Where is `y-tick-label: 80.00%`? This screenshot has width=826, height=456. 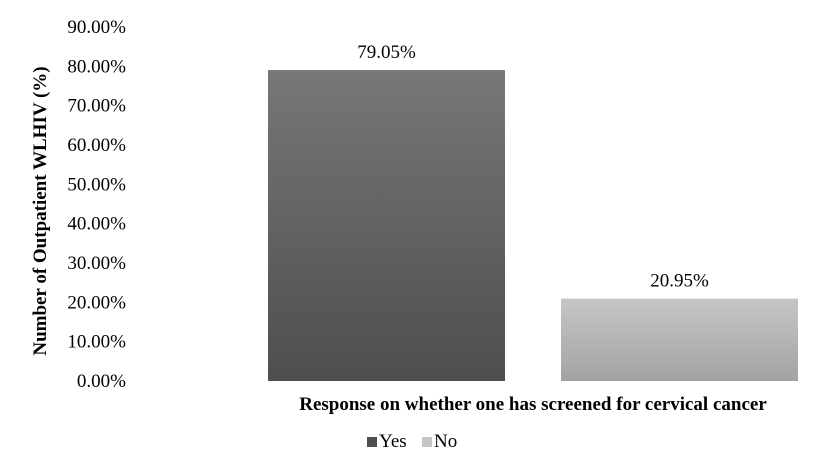
y-tick-label: 80.00% is located at coordinates (96, 66).